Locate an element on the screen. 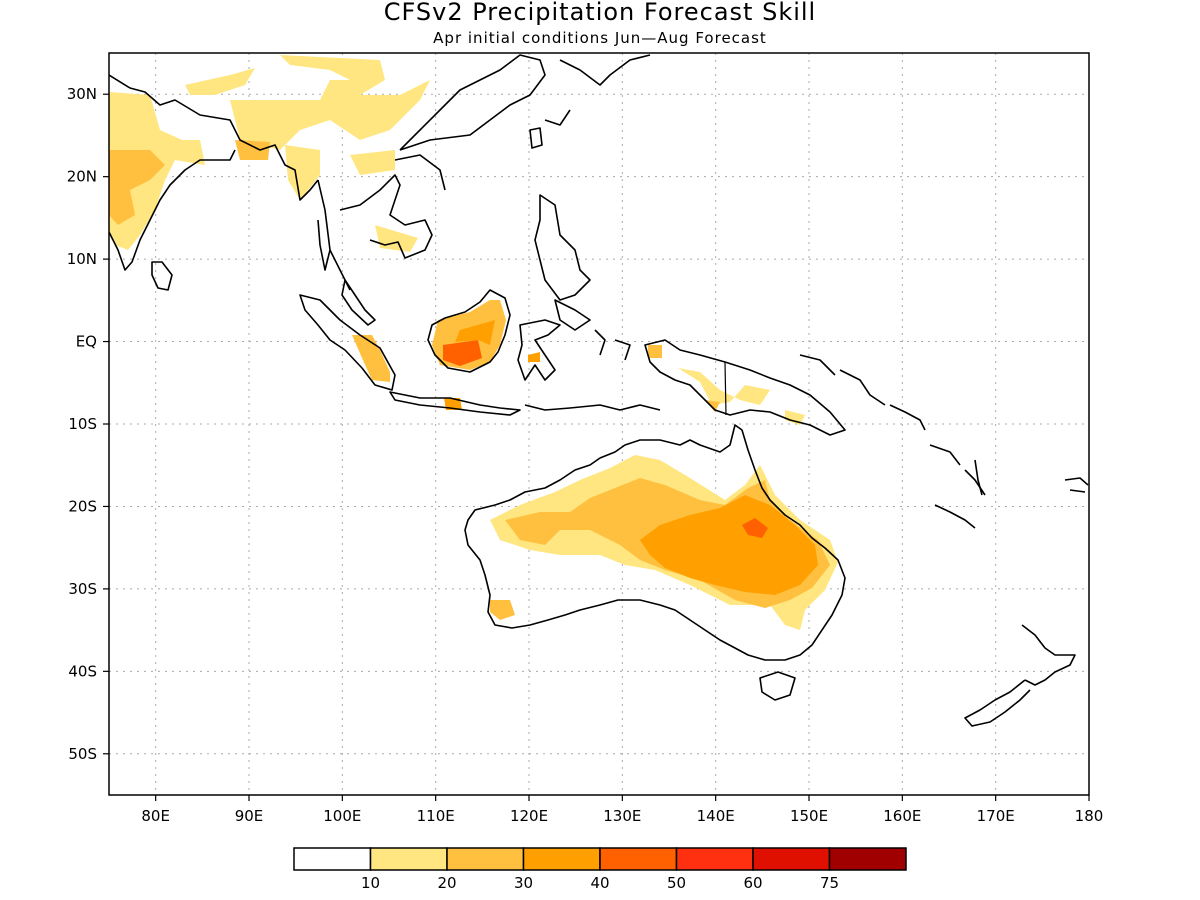  lat-tick-label: 20S is located at coordinates (82, 506).